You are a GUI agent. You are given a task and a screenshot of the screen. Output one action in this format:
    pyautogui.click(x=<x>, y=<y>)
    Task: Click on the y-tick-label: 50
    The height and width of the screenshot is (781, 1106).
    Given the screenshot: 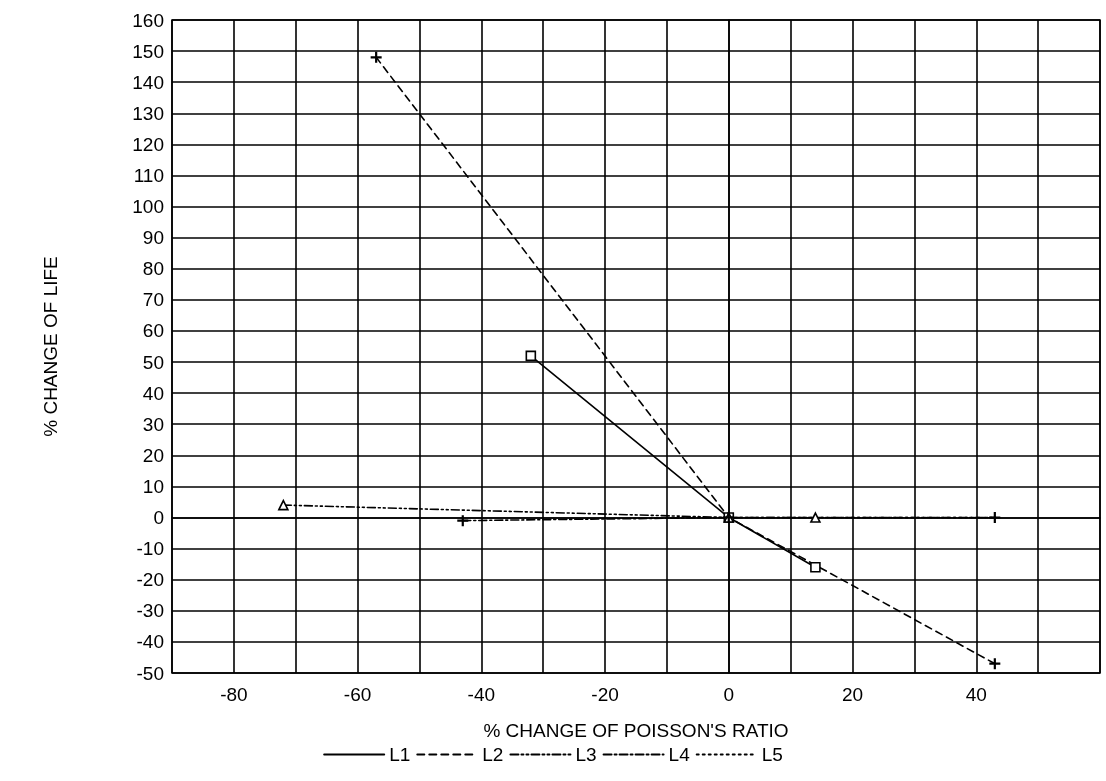 What is the action you would take?
    pyautogui.click(x=153, y=362)
    